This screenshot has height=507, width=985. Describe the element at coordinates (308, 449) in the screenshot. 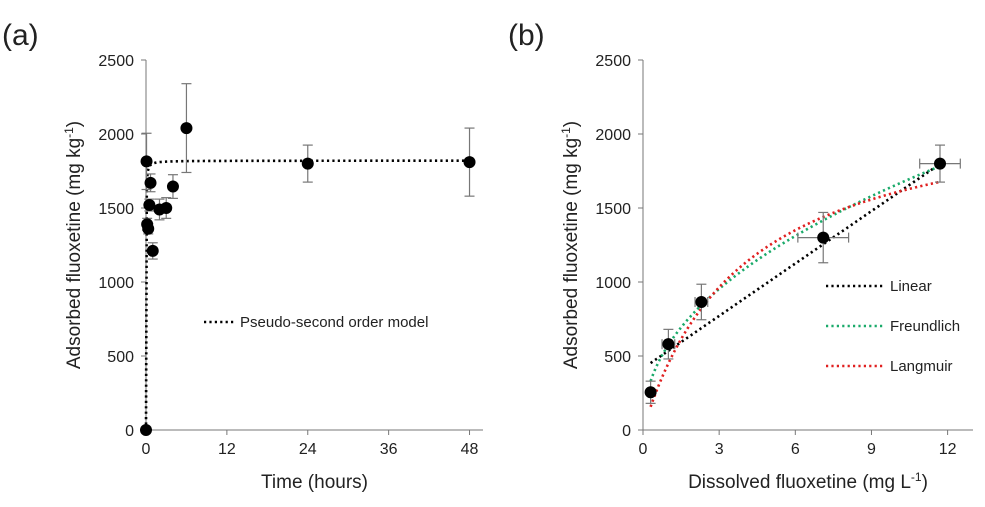

I see `x-tick-label: 24` at that location.